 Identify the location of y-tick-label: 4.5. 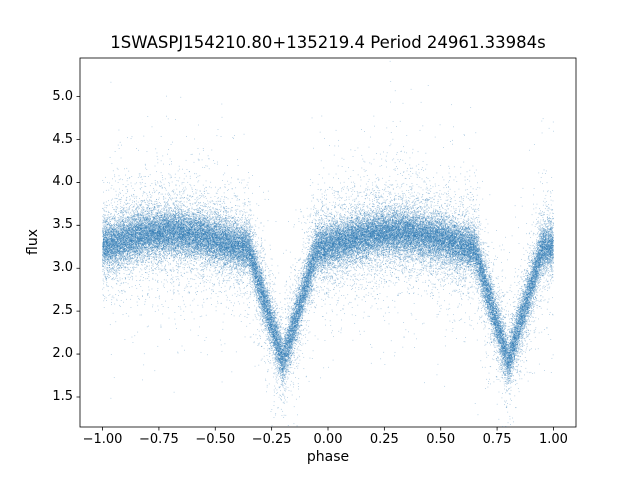
(62, 139).